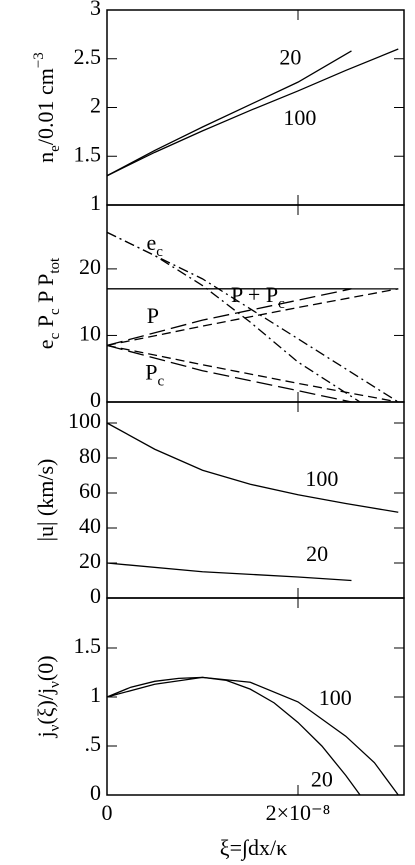 The image size is (415, 865). I want to click on text-part: P P, so click(45, 291).